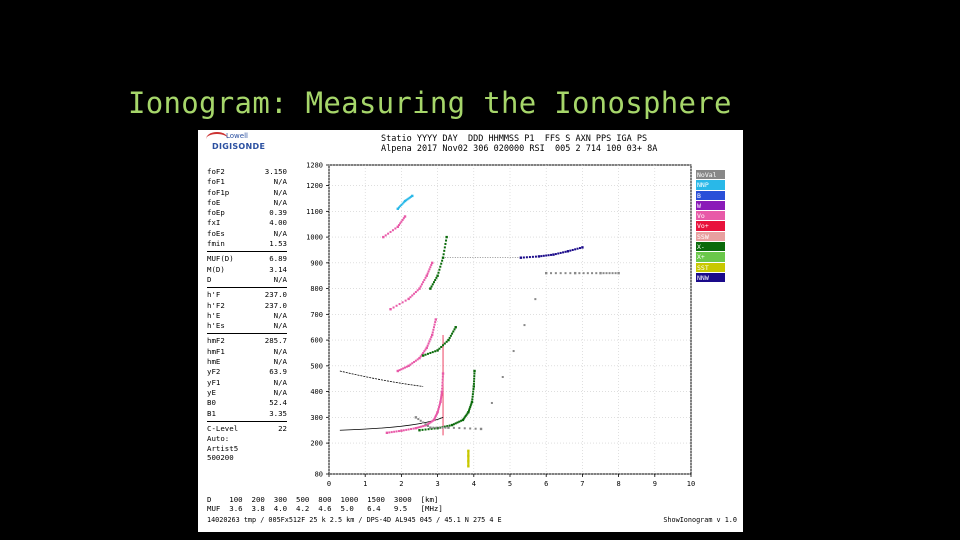  I want to click on param-name: hmE, so click(214, 362).